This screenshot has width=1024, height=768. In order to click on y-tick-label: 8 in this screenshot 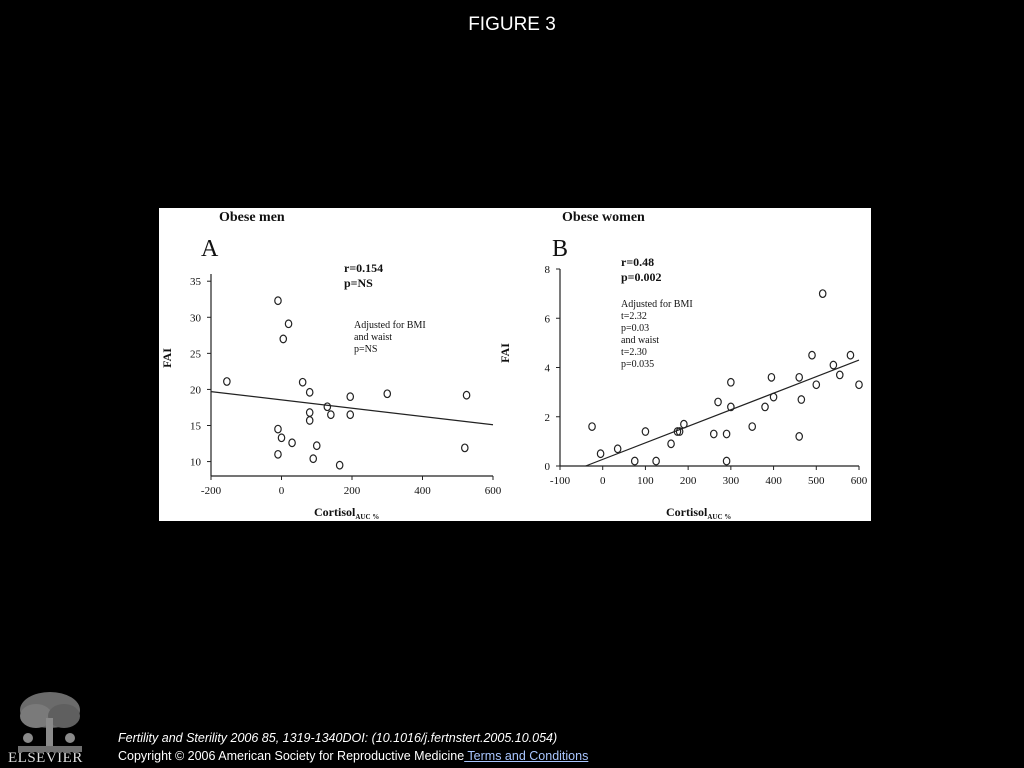, I will do `click(548, 270)`.